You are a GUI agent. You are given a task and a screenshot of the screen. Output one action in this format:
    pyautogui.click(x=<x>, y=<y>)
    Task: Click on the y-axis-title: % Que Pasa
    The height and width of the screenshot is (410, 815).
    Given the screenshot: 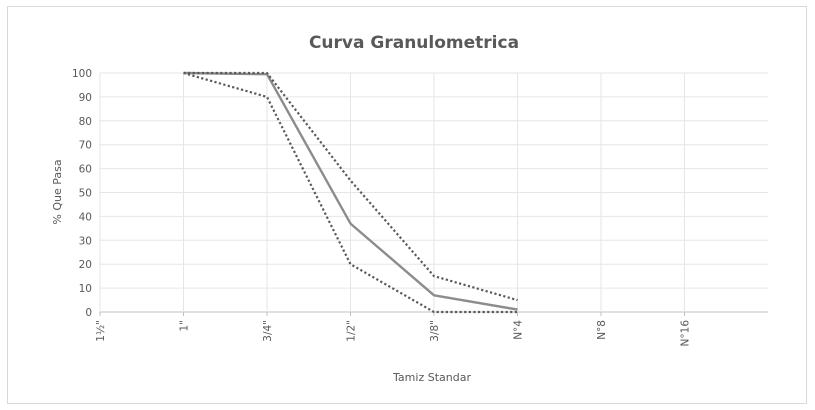 What is the action you would take?
    pyautogui.click(x=57, y=191)
    